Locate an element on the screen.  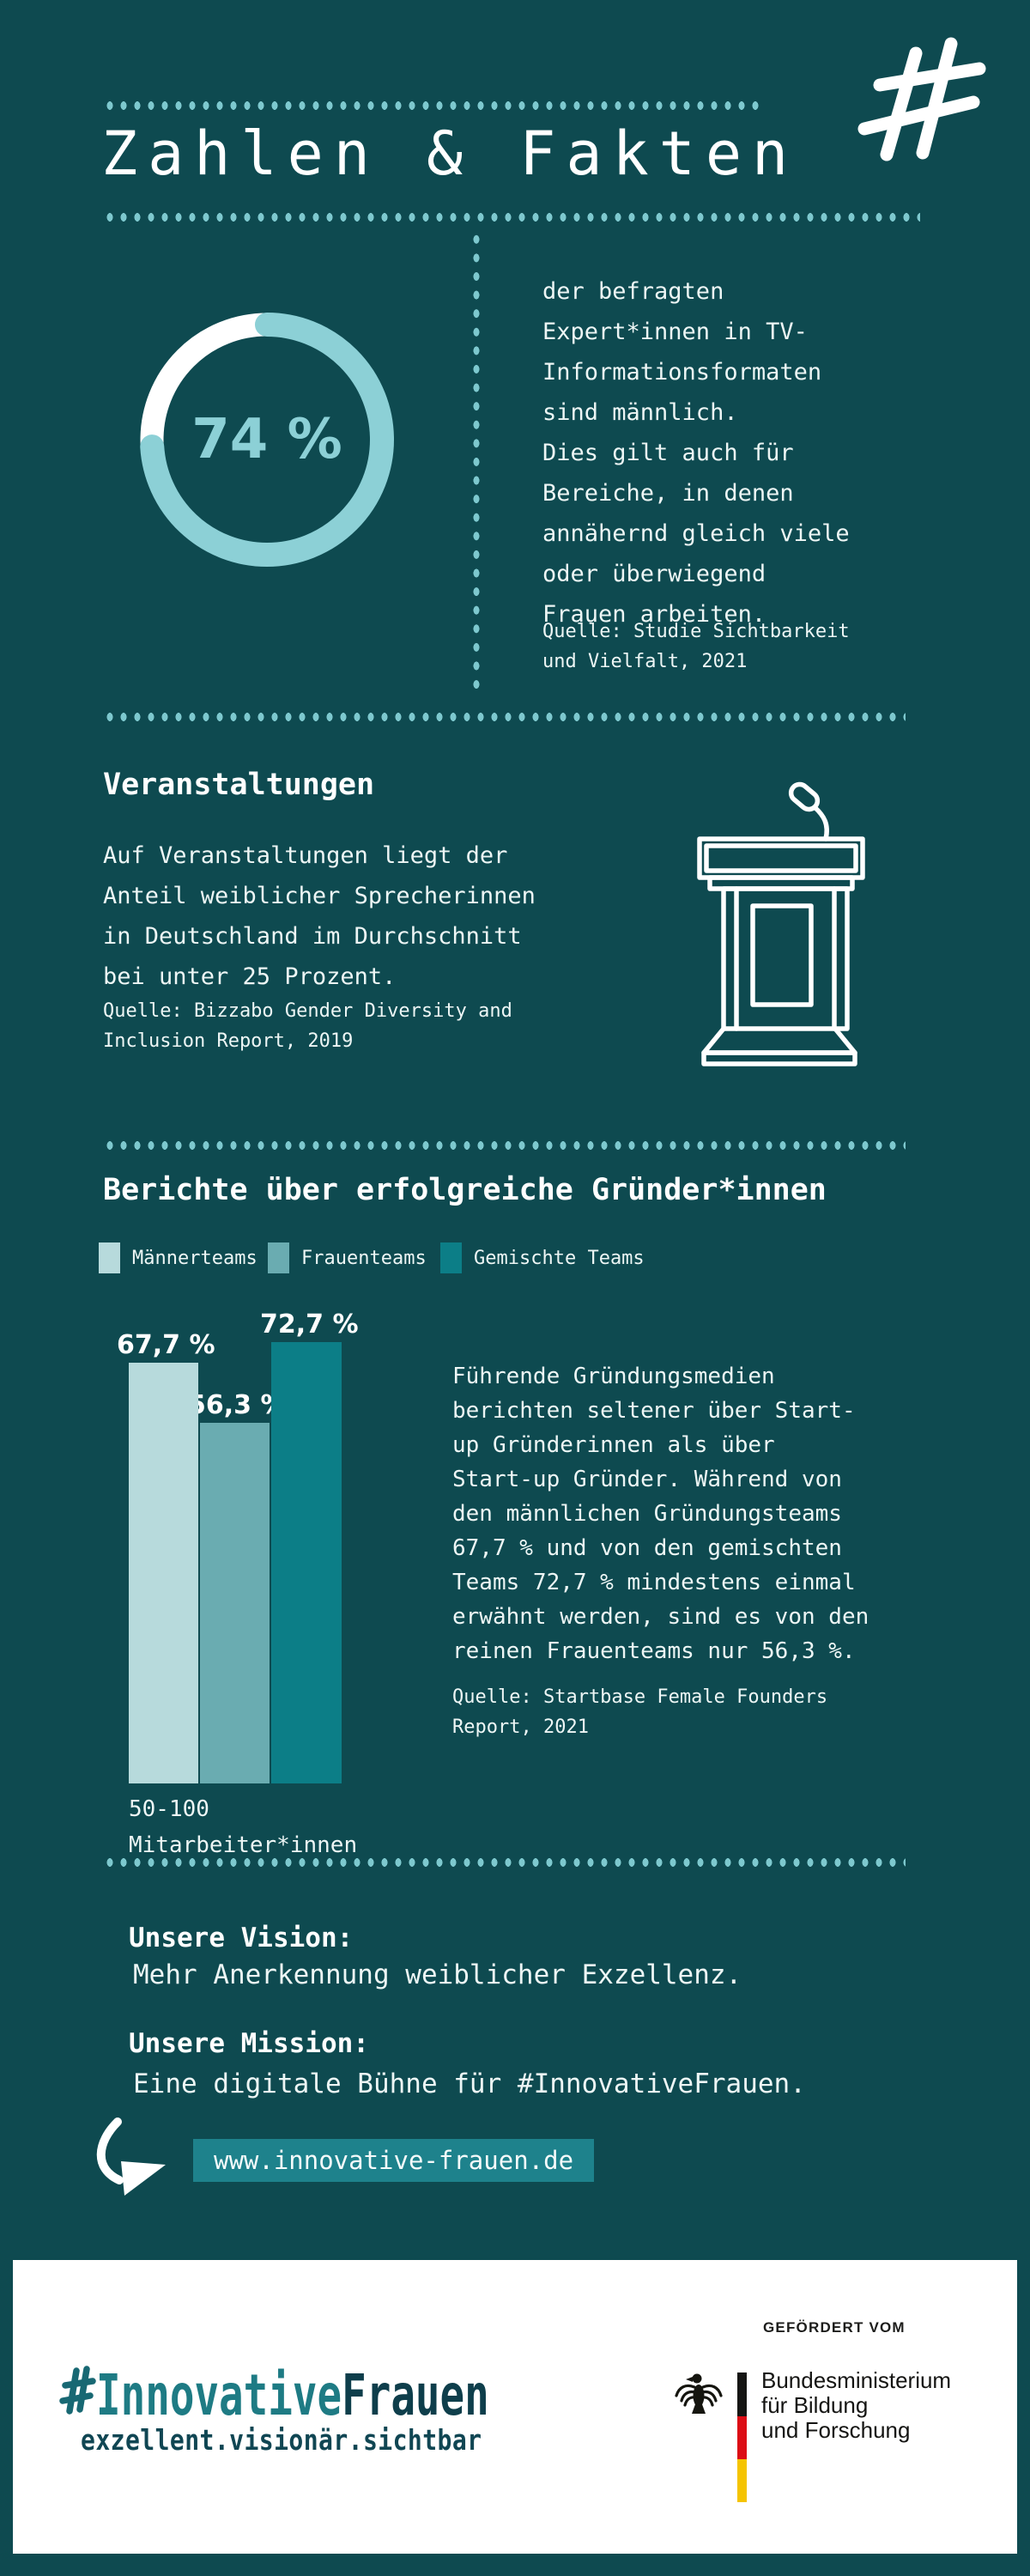
source-line: und Vielfalt, 2021 is located at coordinates (645, 662).